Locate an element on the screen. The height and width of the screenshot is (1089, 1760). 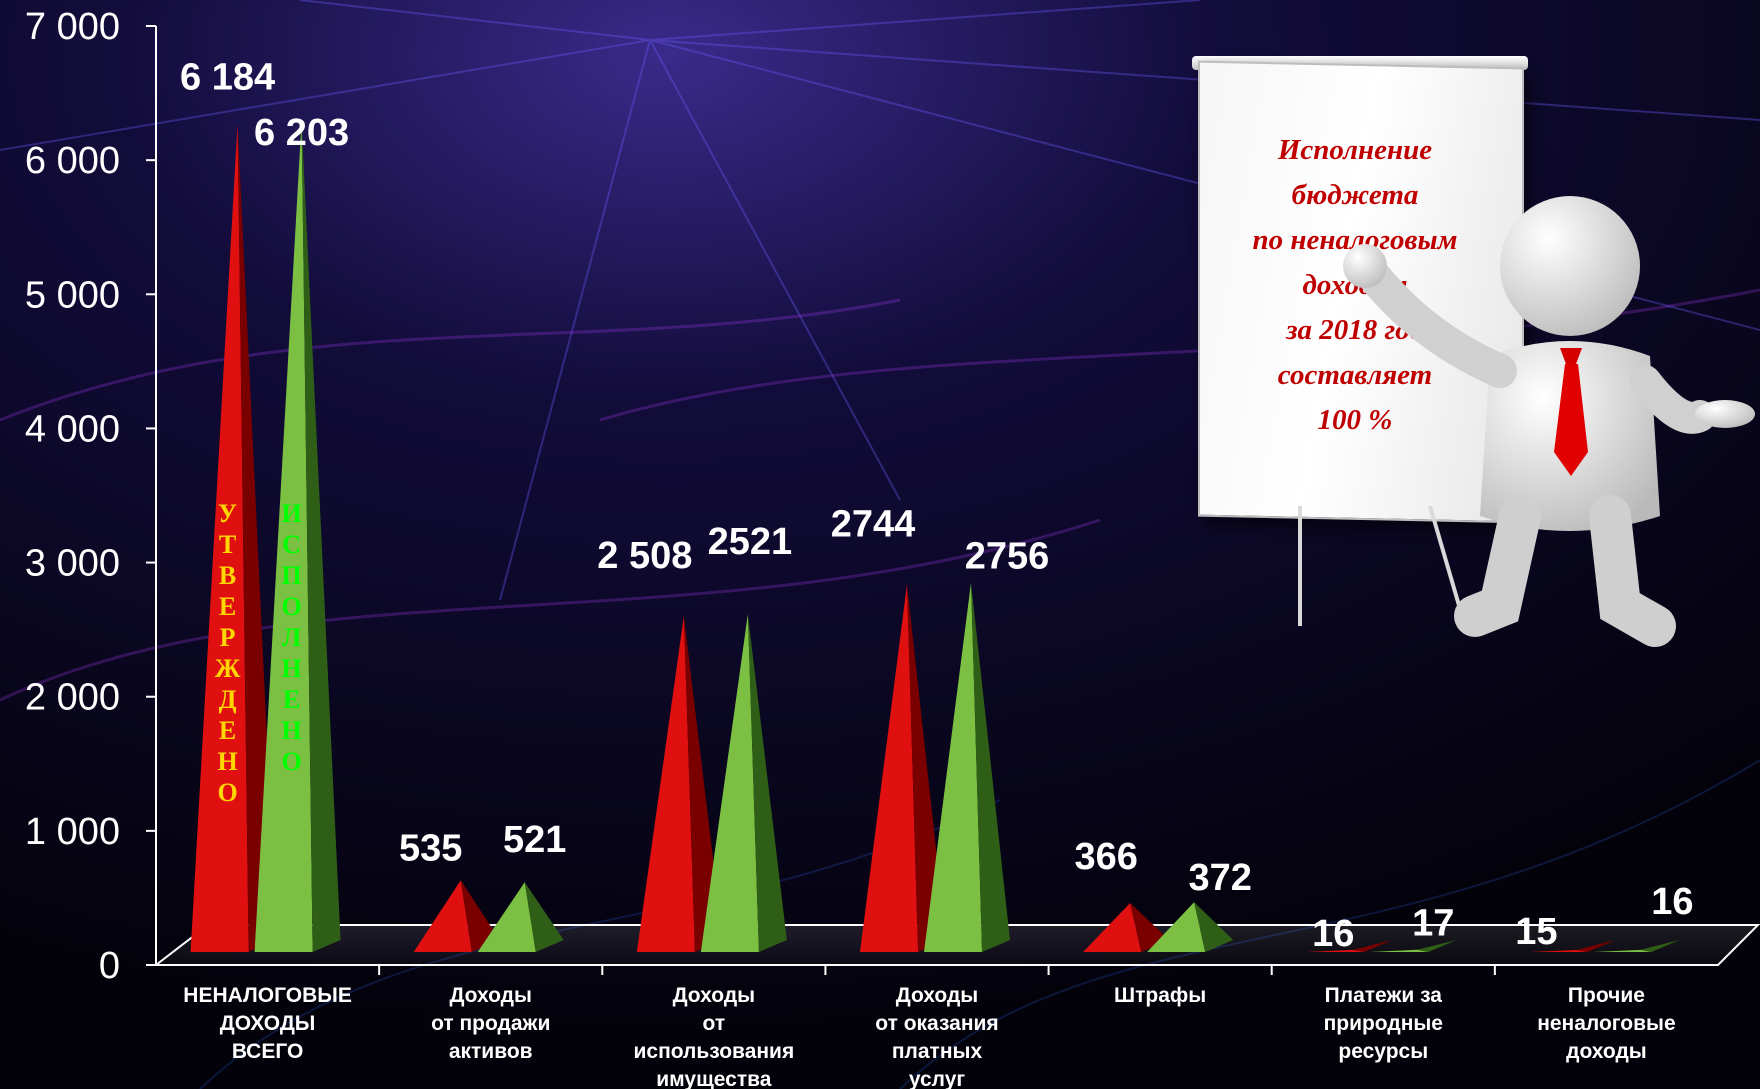
data-label: 15 is located at coordinates (1536, 932).